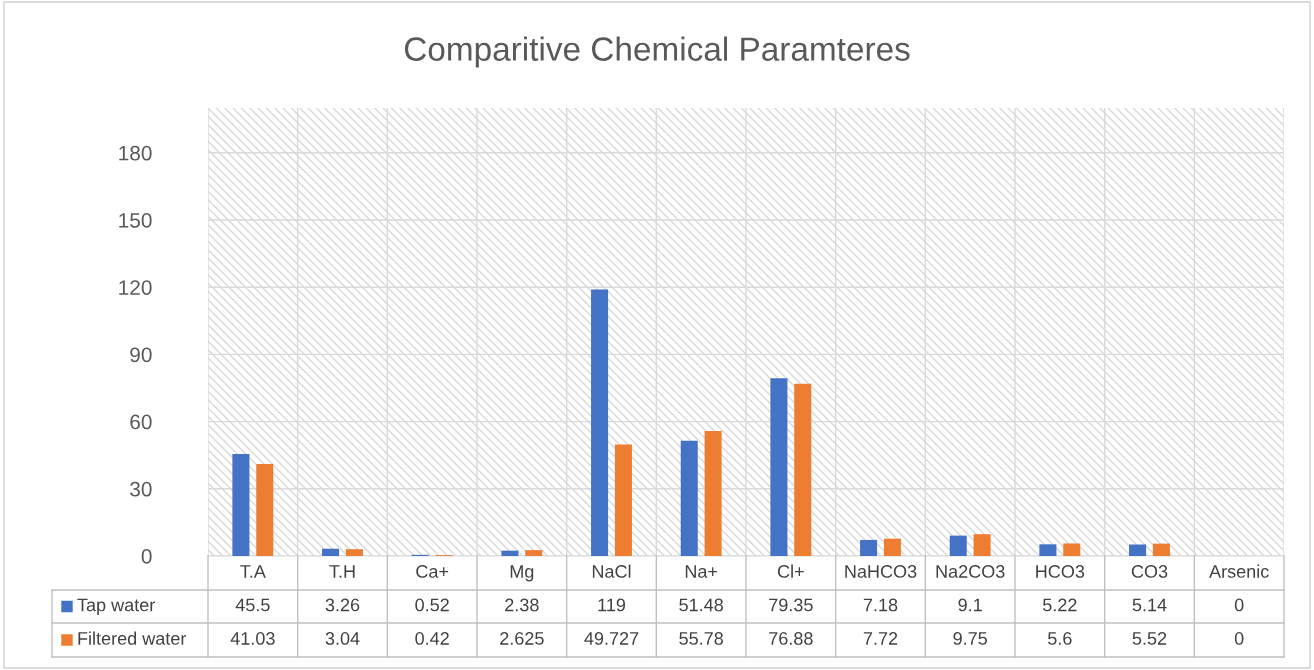 The height and width of the screenshot is (670, 1314). What do you see at coordinates (1059, 605) in the screenshot?
I see `data-label: 5.22` at bounding box center [1059, 605].